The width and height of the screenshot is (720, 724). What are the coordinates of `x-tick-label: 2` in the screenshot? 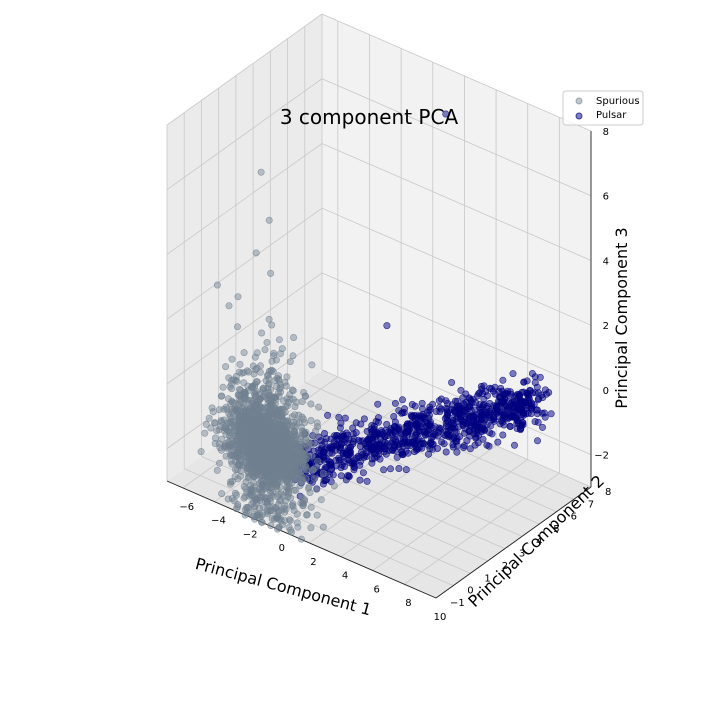 It's located at (313, 562).